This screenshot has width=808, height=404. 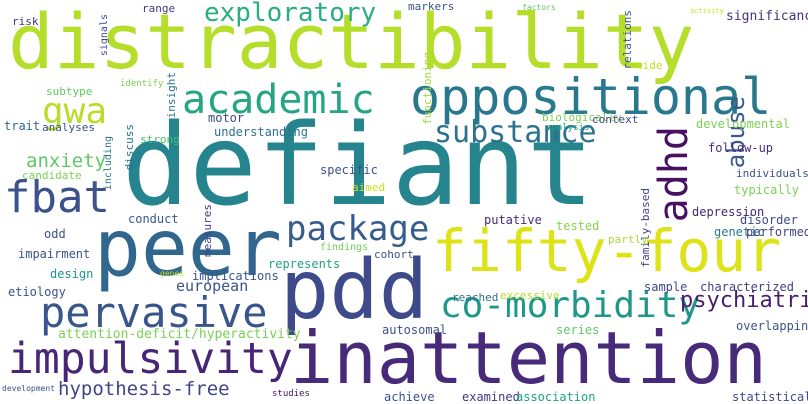 I want to click on word-fifty-four: fifty-four, so click(x=607, y=251).